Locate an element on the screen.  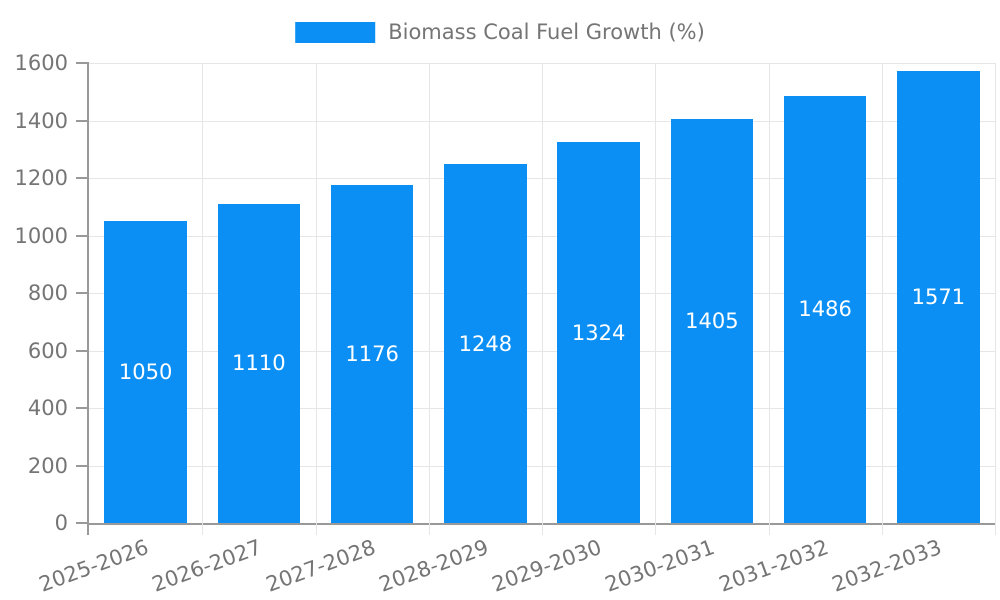
x-tick-label: 2025-2026 is located at coordinates (94, 566).